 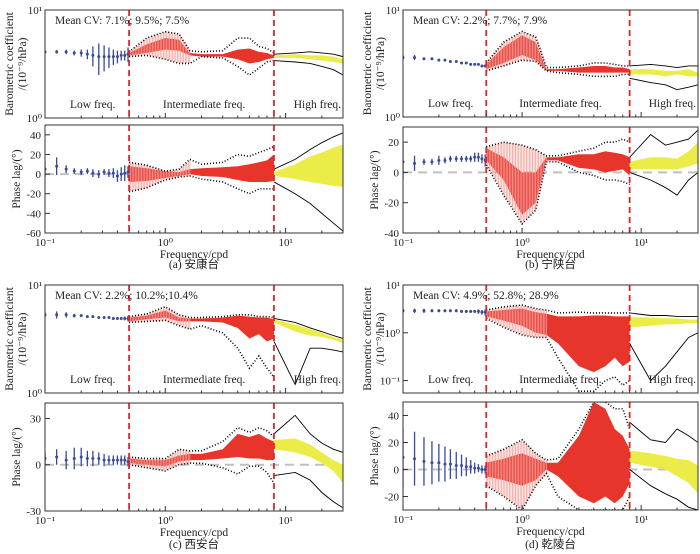 I want to click on panel-caption: (a) 安康台, so click(x=194, y=264).